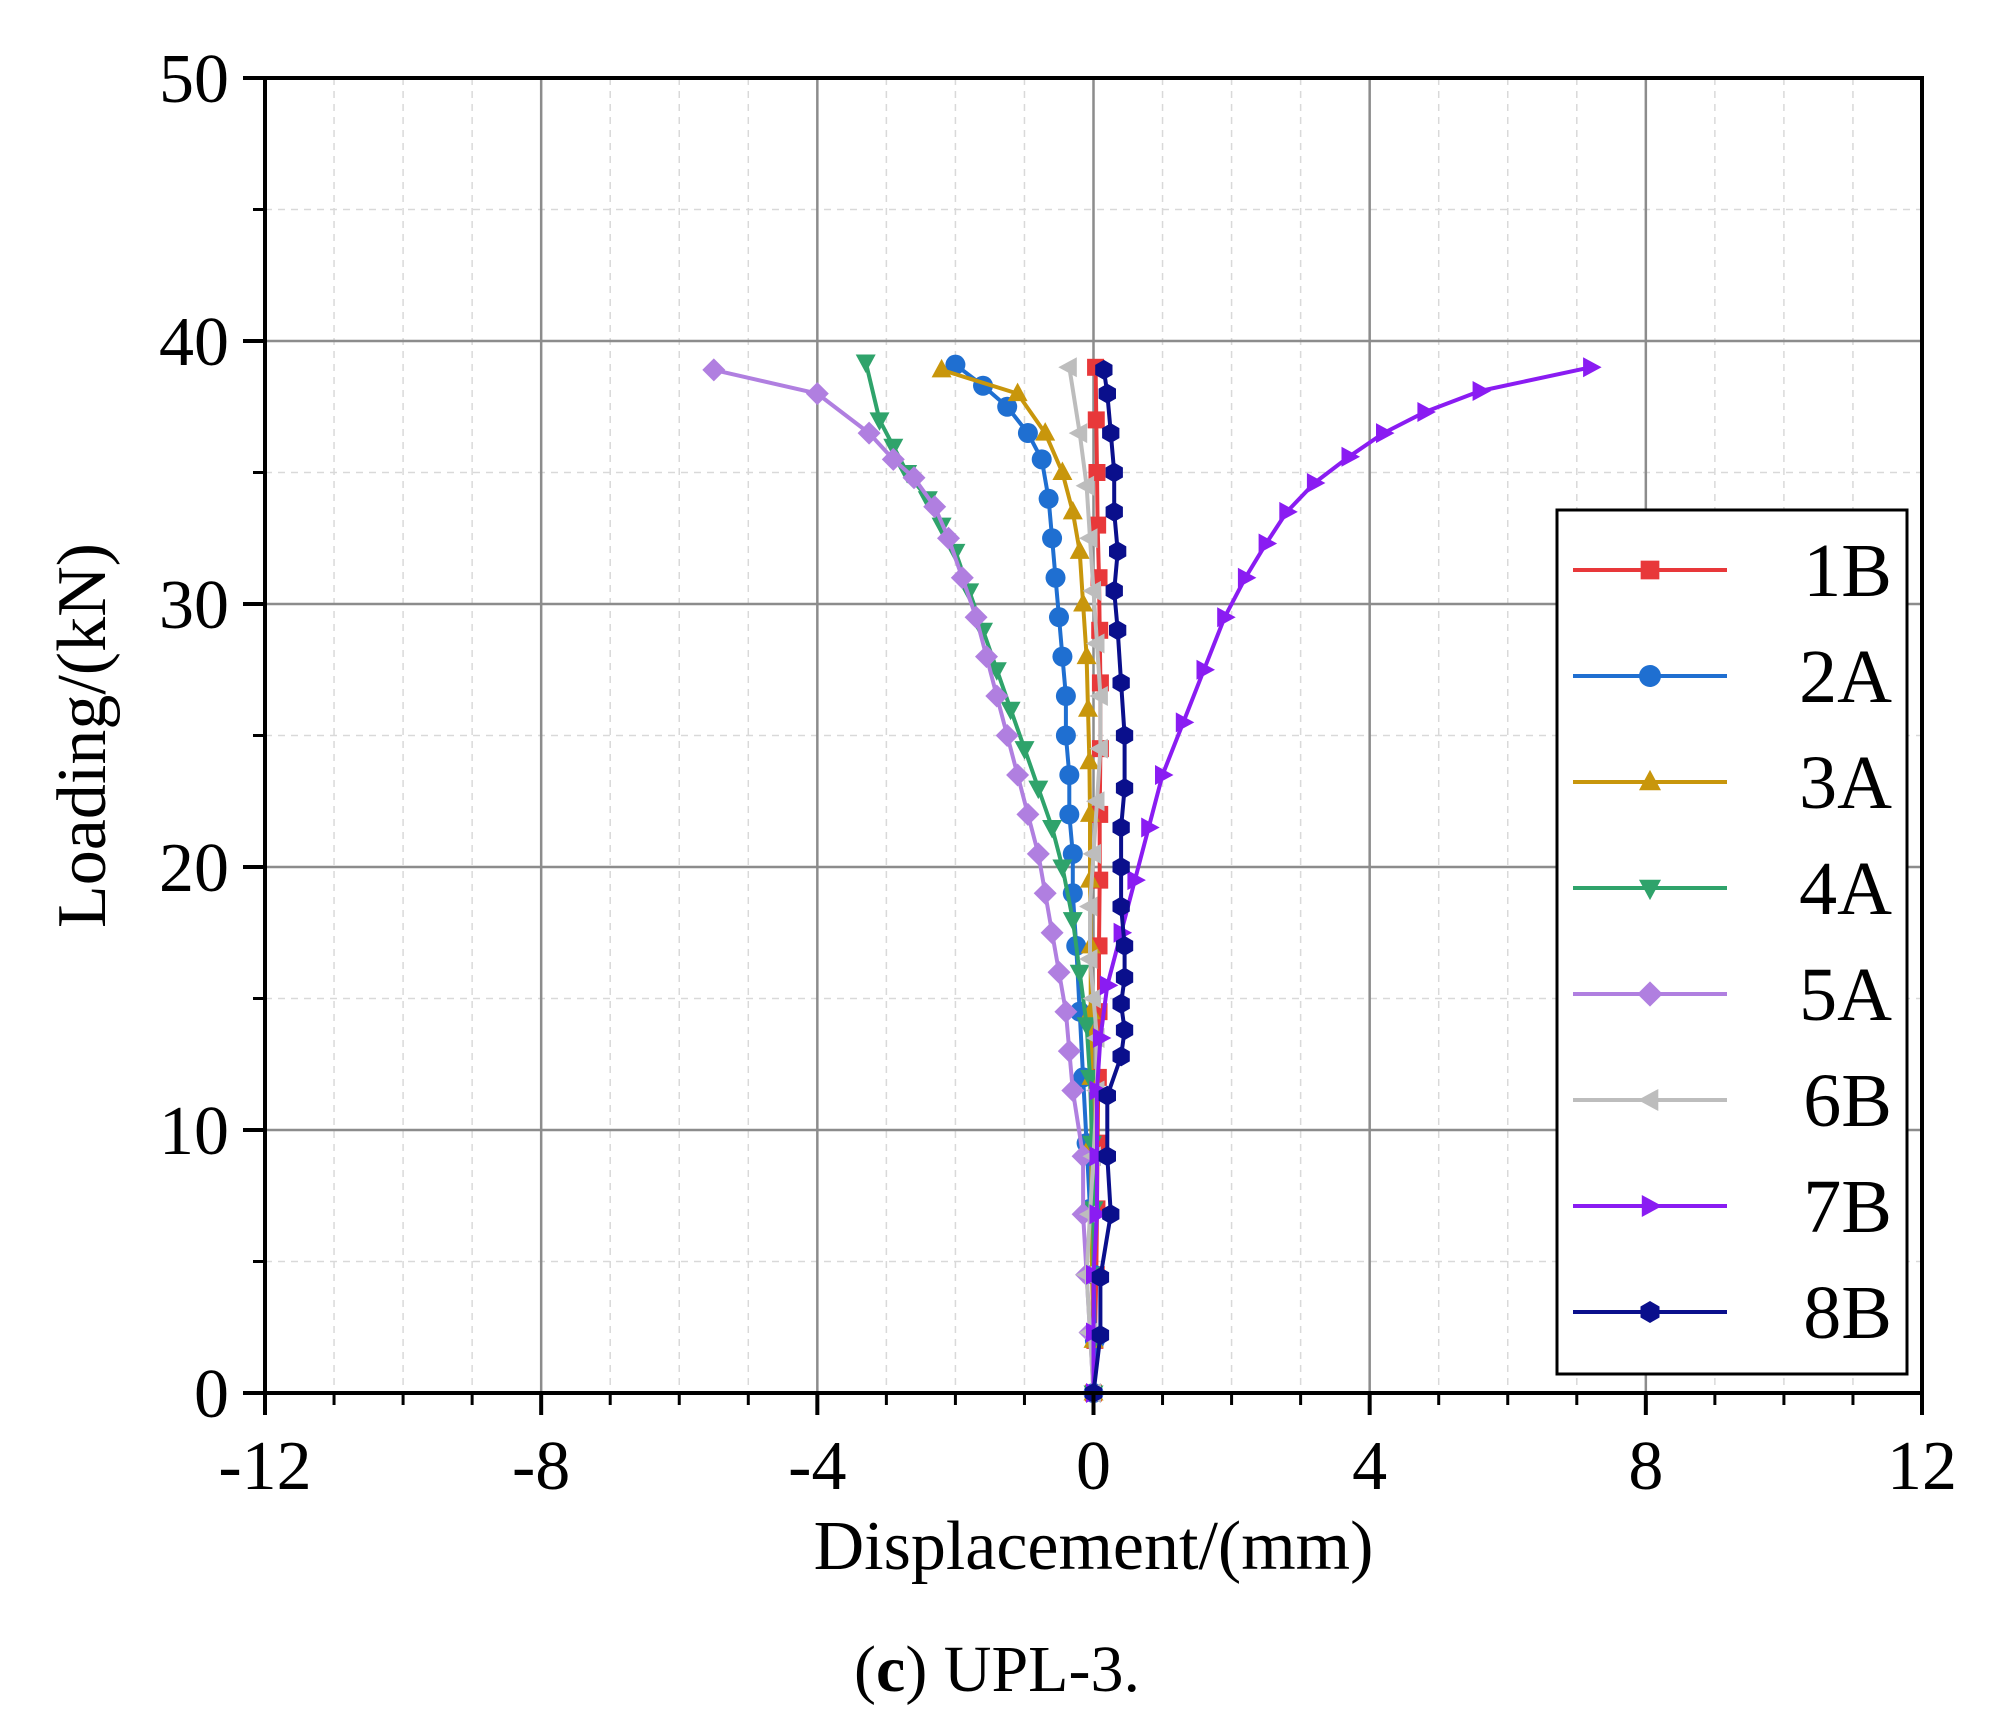 The width and height of the screenshot is (1994, 1728). I want to click on data-point-1B, so click(1098, 525).